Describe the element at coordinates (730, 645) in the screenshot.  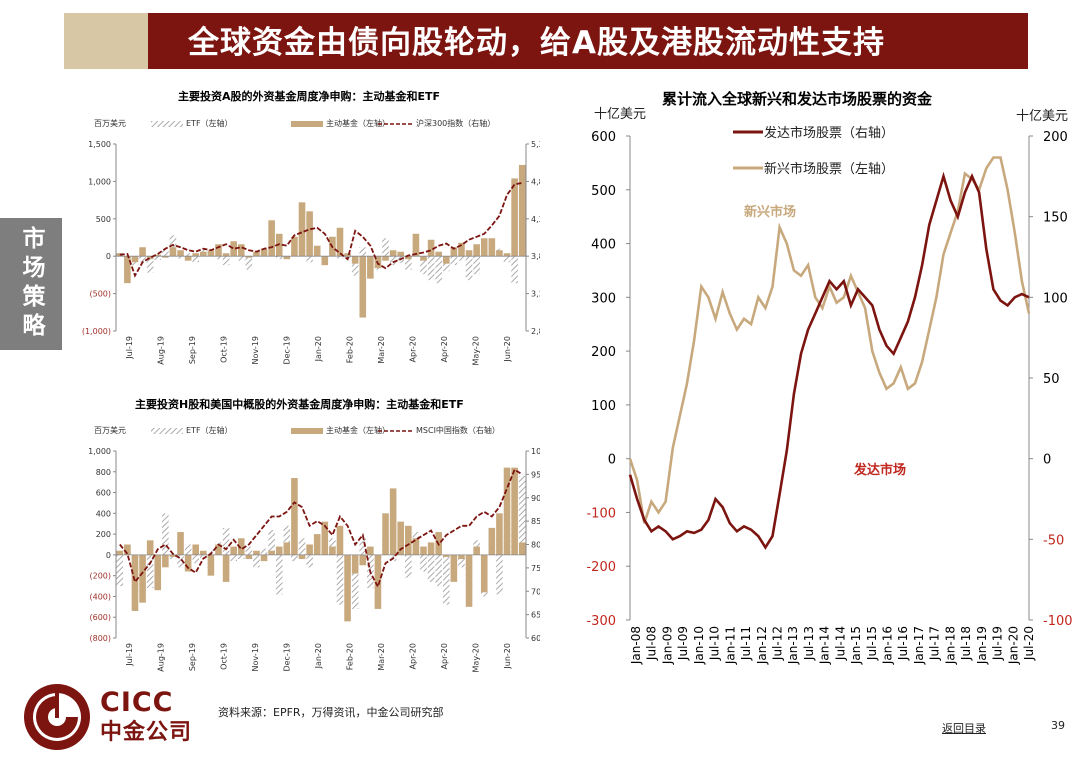
I see `x-tick-label: Jan-11` at that location.